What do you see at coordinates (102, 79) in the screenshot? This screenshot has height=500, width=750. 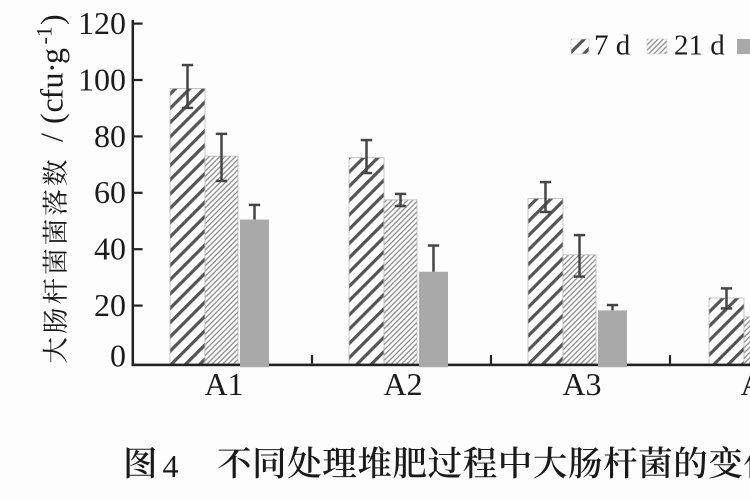 I see `svg-text: 100` at bounding box center [102, 79].